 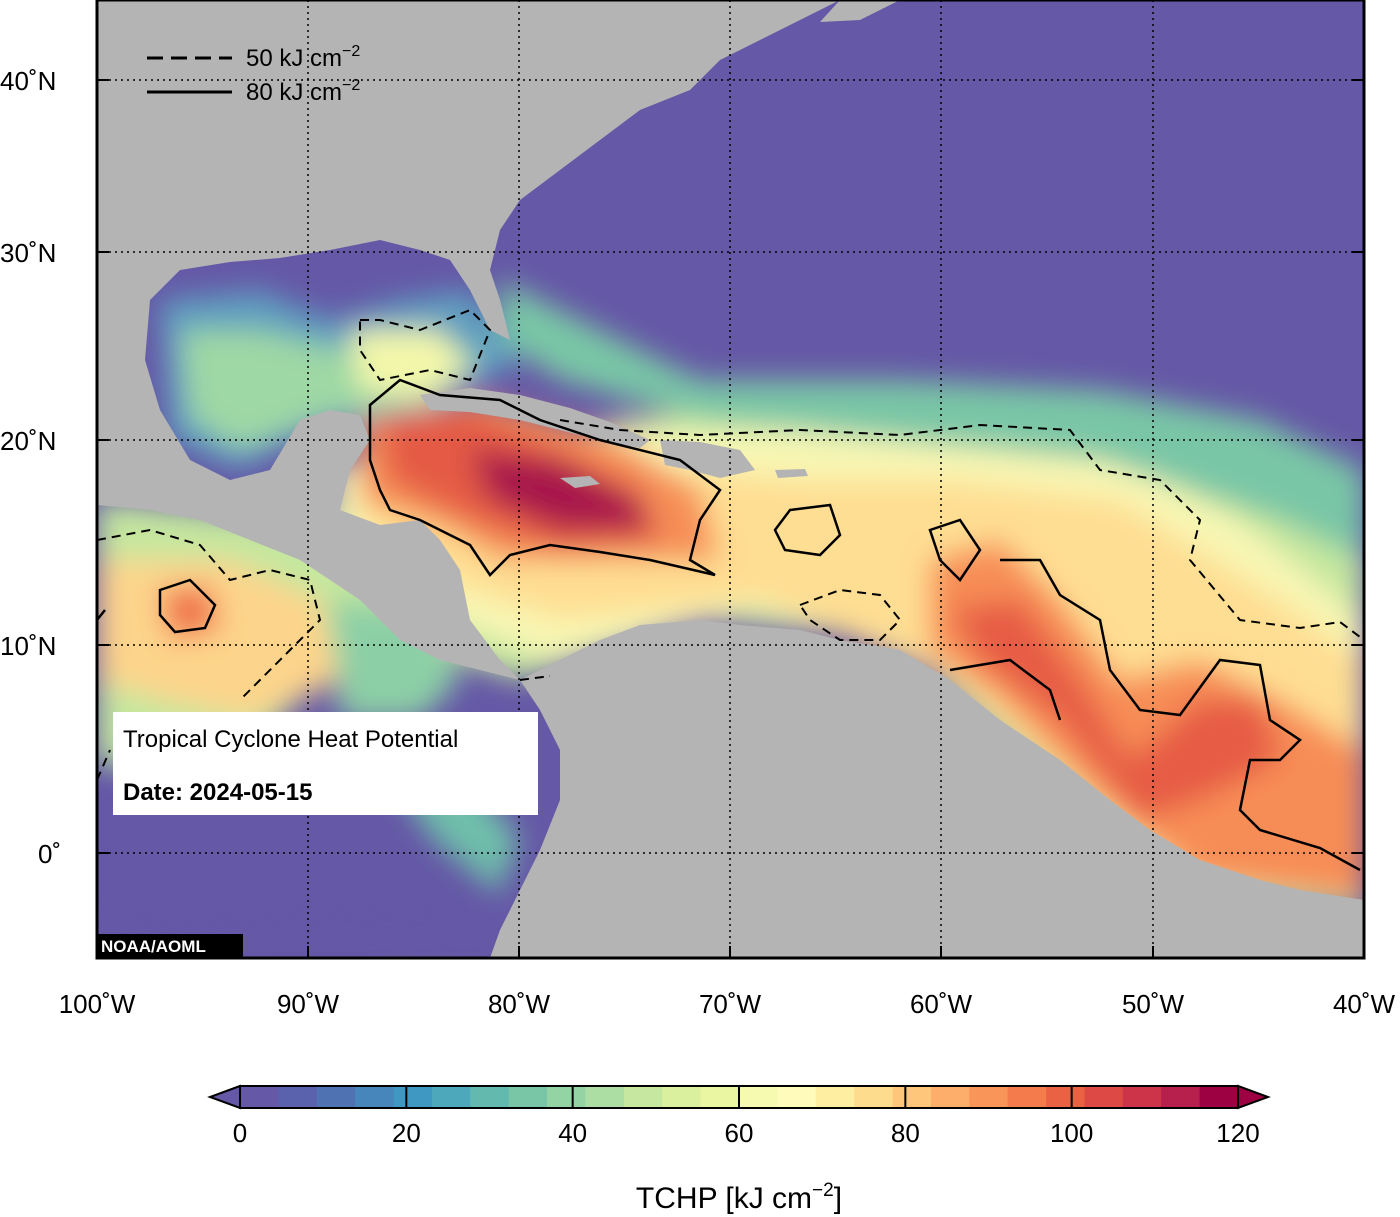 What do you see at coordinates (30, 467) in the screenshot?
I see `lat-tick-labels: 40˚N 30˚N 20˚N 10˚N 0˚` at bounding box center [30, 467].